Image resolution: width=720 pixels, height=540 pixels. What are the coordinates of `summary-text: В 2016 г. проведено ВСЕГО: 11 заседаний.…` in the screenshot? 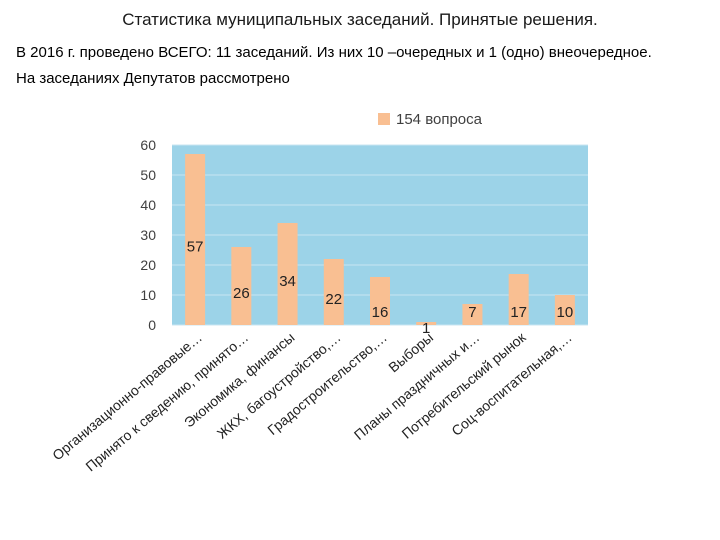 It's located at (334, 52).